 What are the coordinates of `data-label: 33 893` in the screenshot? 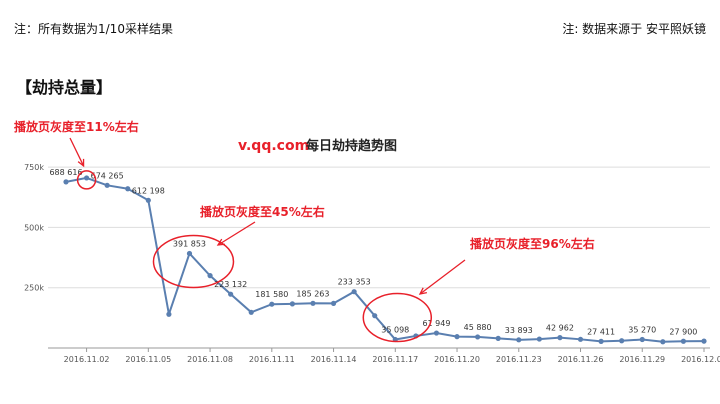 It's located at (519, 330).